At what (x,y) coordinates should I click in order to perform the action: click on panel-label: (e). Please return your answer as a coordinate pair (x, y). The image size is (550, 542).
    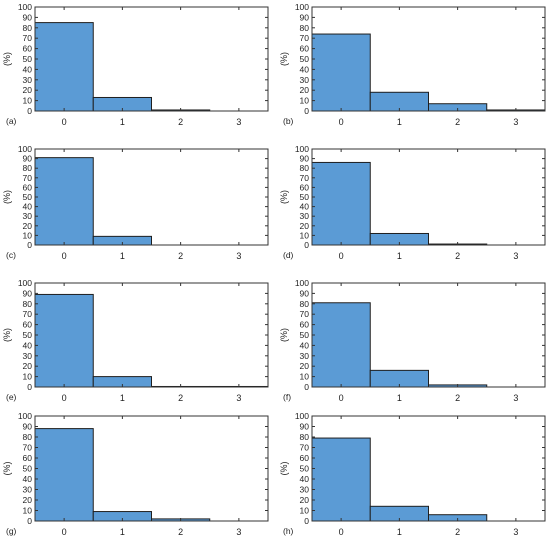
    Looking at the image, I should click on (11, 397).